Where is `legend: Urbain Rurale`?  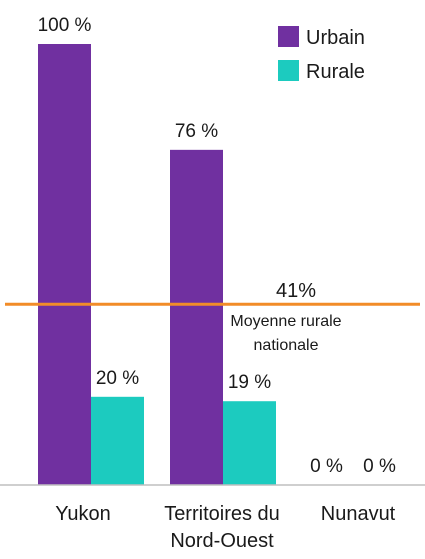 legend: Urbain Rurale is located at coordinates (321, 54).